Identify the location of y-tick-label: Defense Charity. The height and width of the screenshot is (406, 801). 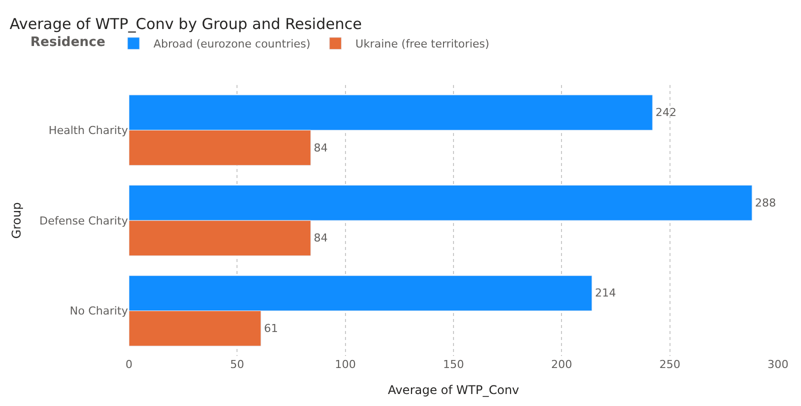
(83, 221).